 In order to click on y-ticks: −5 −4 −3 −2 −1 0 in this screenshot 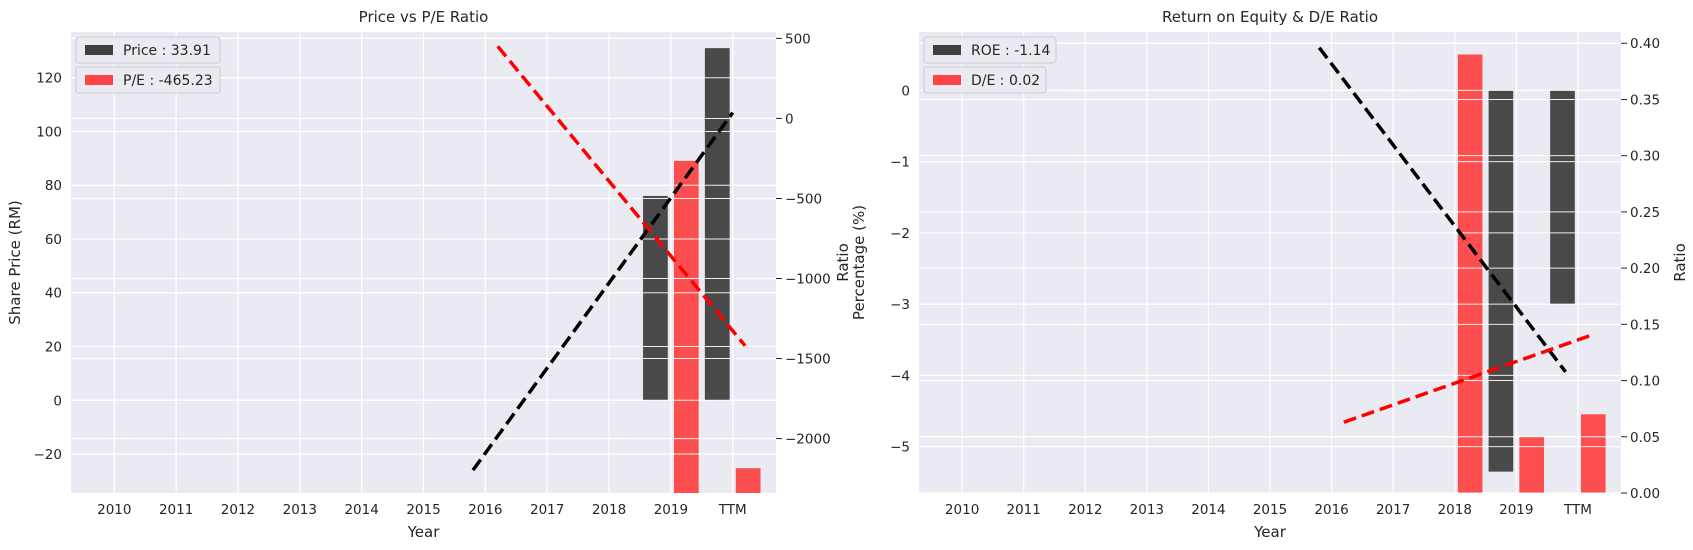, I will do `click(900, 269)`.